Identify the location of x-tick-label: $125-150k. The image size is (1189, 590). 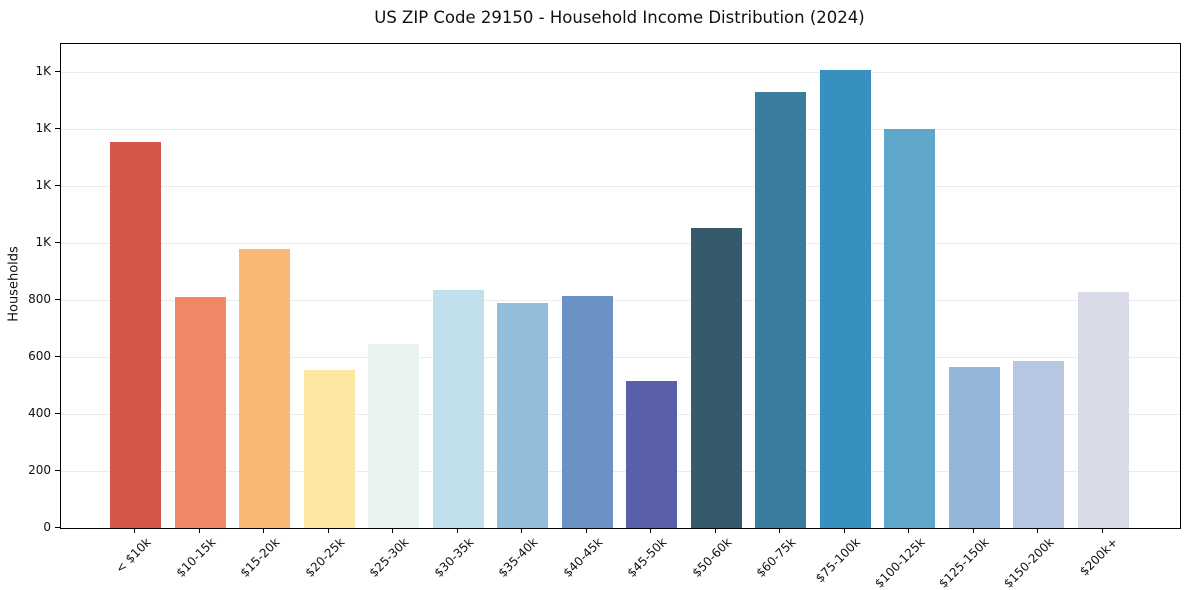
(964, 562).